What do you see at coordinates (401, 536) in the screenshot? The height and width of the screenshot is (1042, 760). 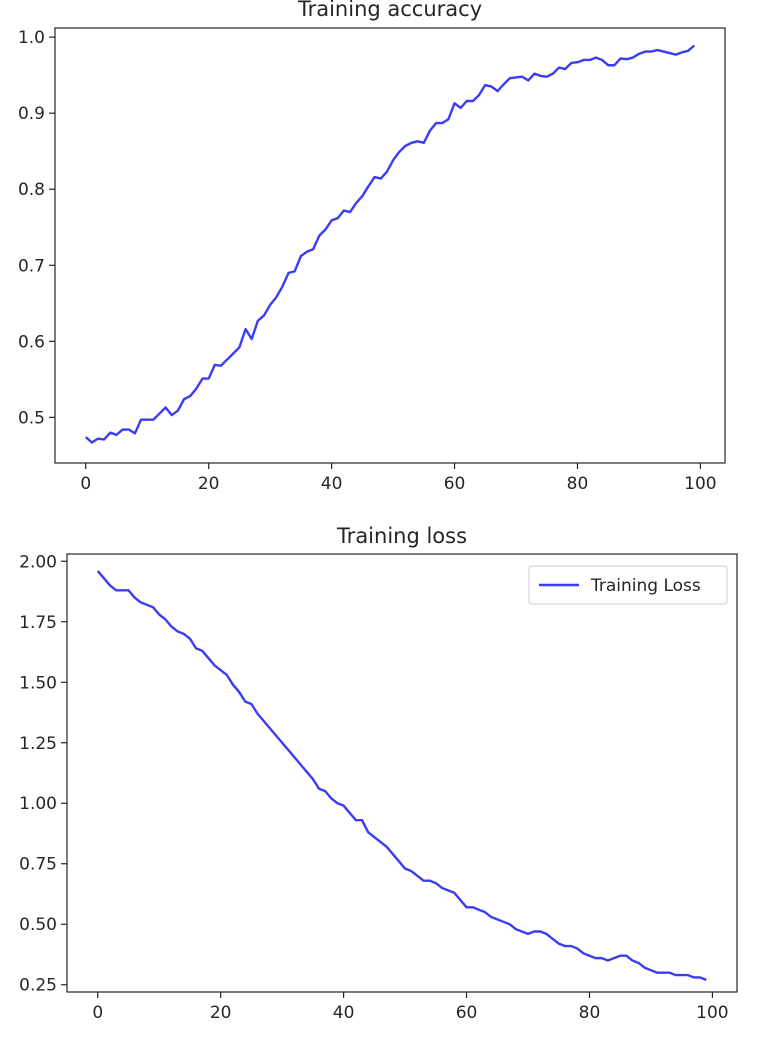 I see `chart-title: Training loss` at bounding box center [401, 536].